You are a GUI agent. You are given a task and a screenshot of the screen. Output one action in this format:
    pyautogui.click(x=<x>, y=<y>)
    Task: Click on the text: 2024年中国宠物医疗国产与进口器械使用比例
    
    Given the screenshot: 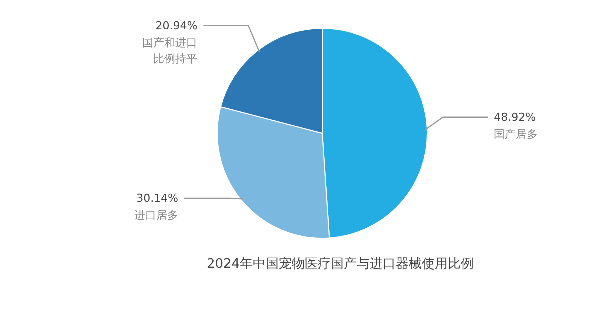 What is the action you would take?
    pyautogui.click(x=340, y=264)
    